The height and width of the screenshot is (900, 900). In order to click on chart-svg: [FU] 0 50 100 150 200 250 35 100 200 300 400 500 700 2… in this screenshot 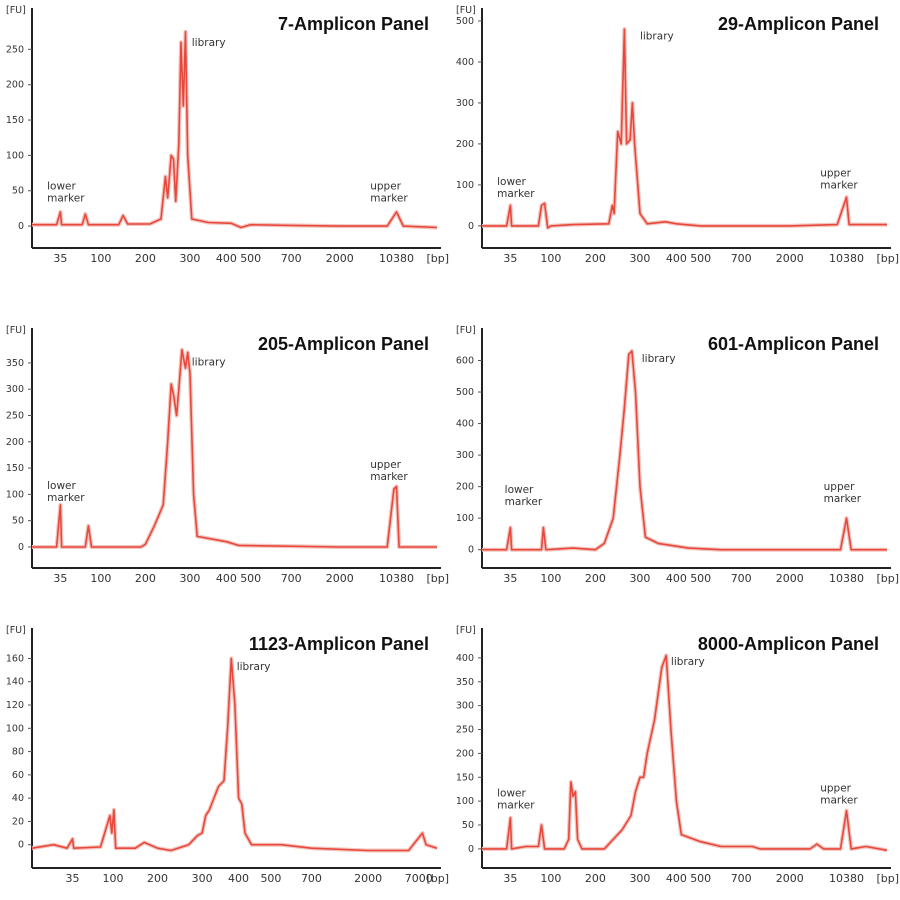, I will do `click(227, 135)`.